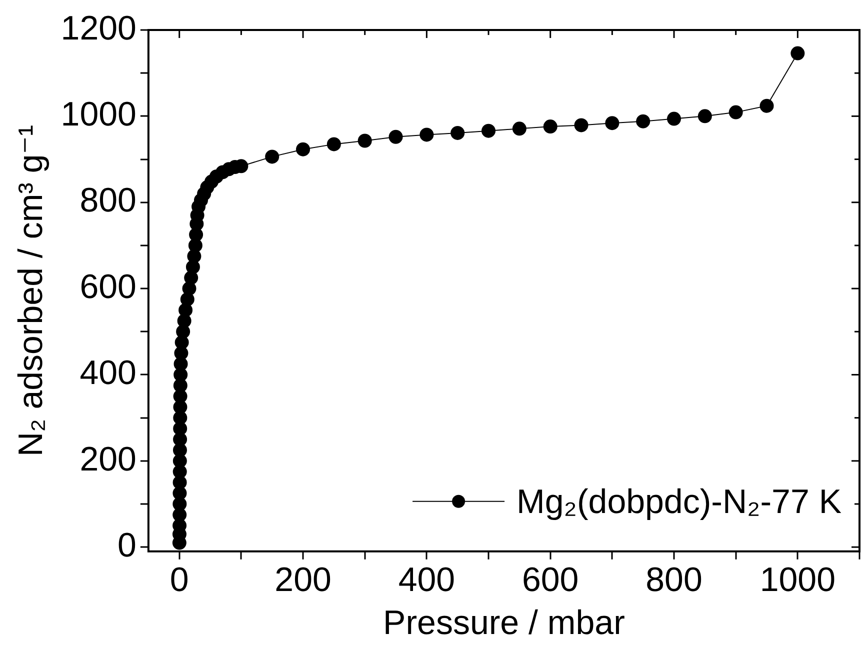 This screenshot has width=867, height=655. Describe the element at coordinates (798, 580) in the screenshot. I see `x-tick-label: 1000` at that location.